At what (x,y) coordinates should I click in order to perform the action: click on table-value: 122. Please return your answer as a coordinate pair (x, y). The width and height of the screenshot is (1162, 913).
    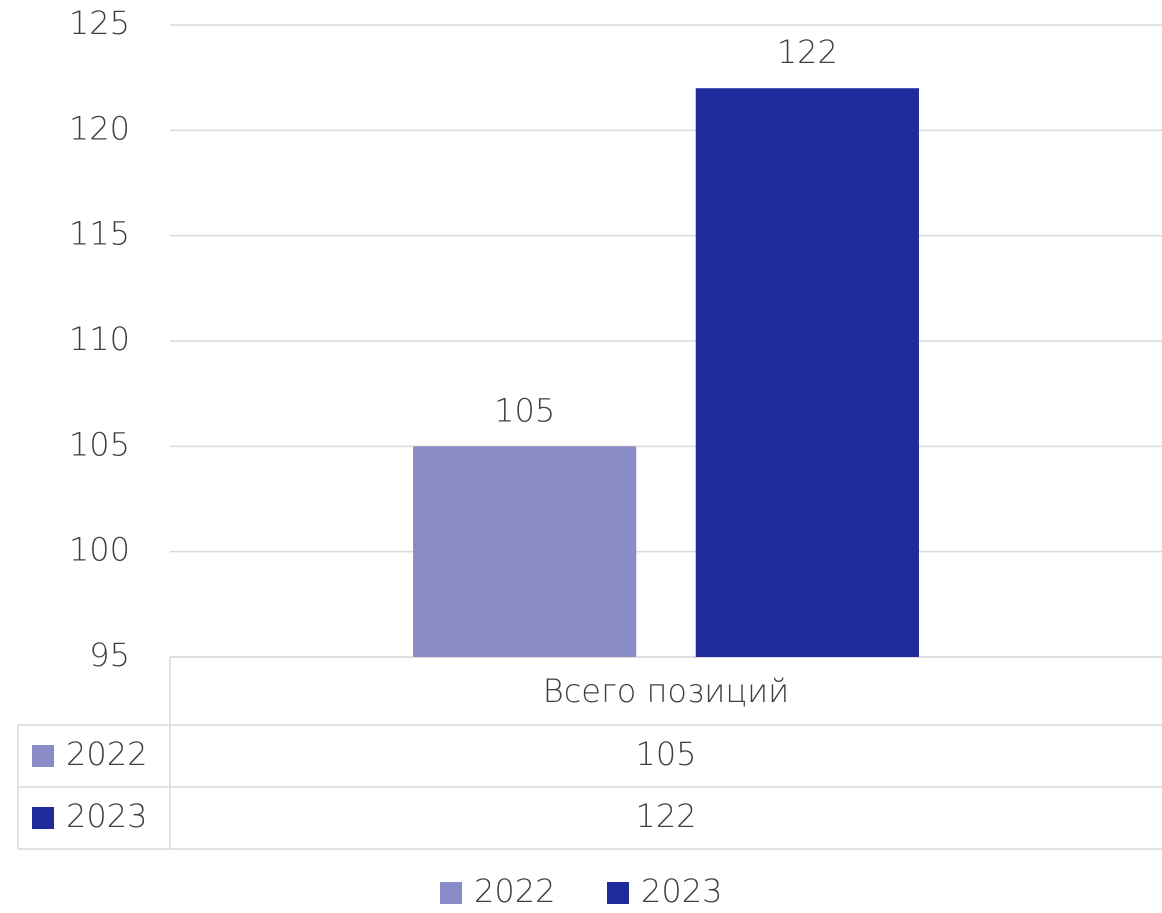
    Looking at the image, I should click on (665, 816).